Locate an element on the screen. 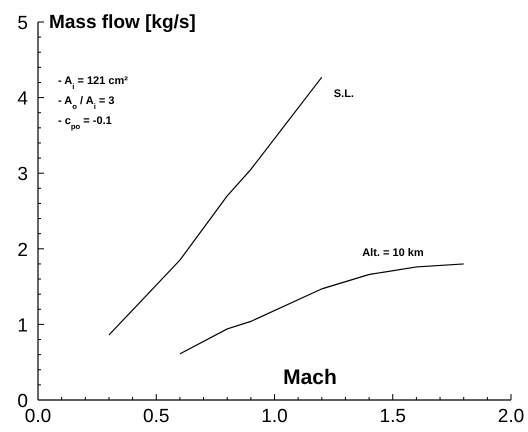 The height and width of the screenshot is (432, 528). x-axis-title: Mach is located at coordinates (310, 377).